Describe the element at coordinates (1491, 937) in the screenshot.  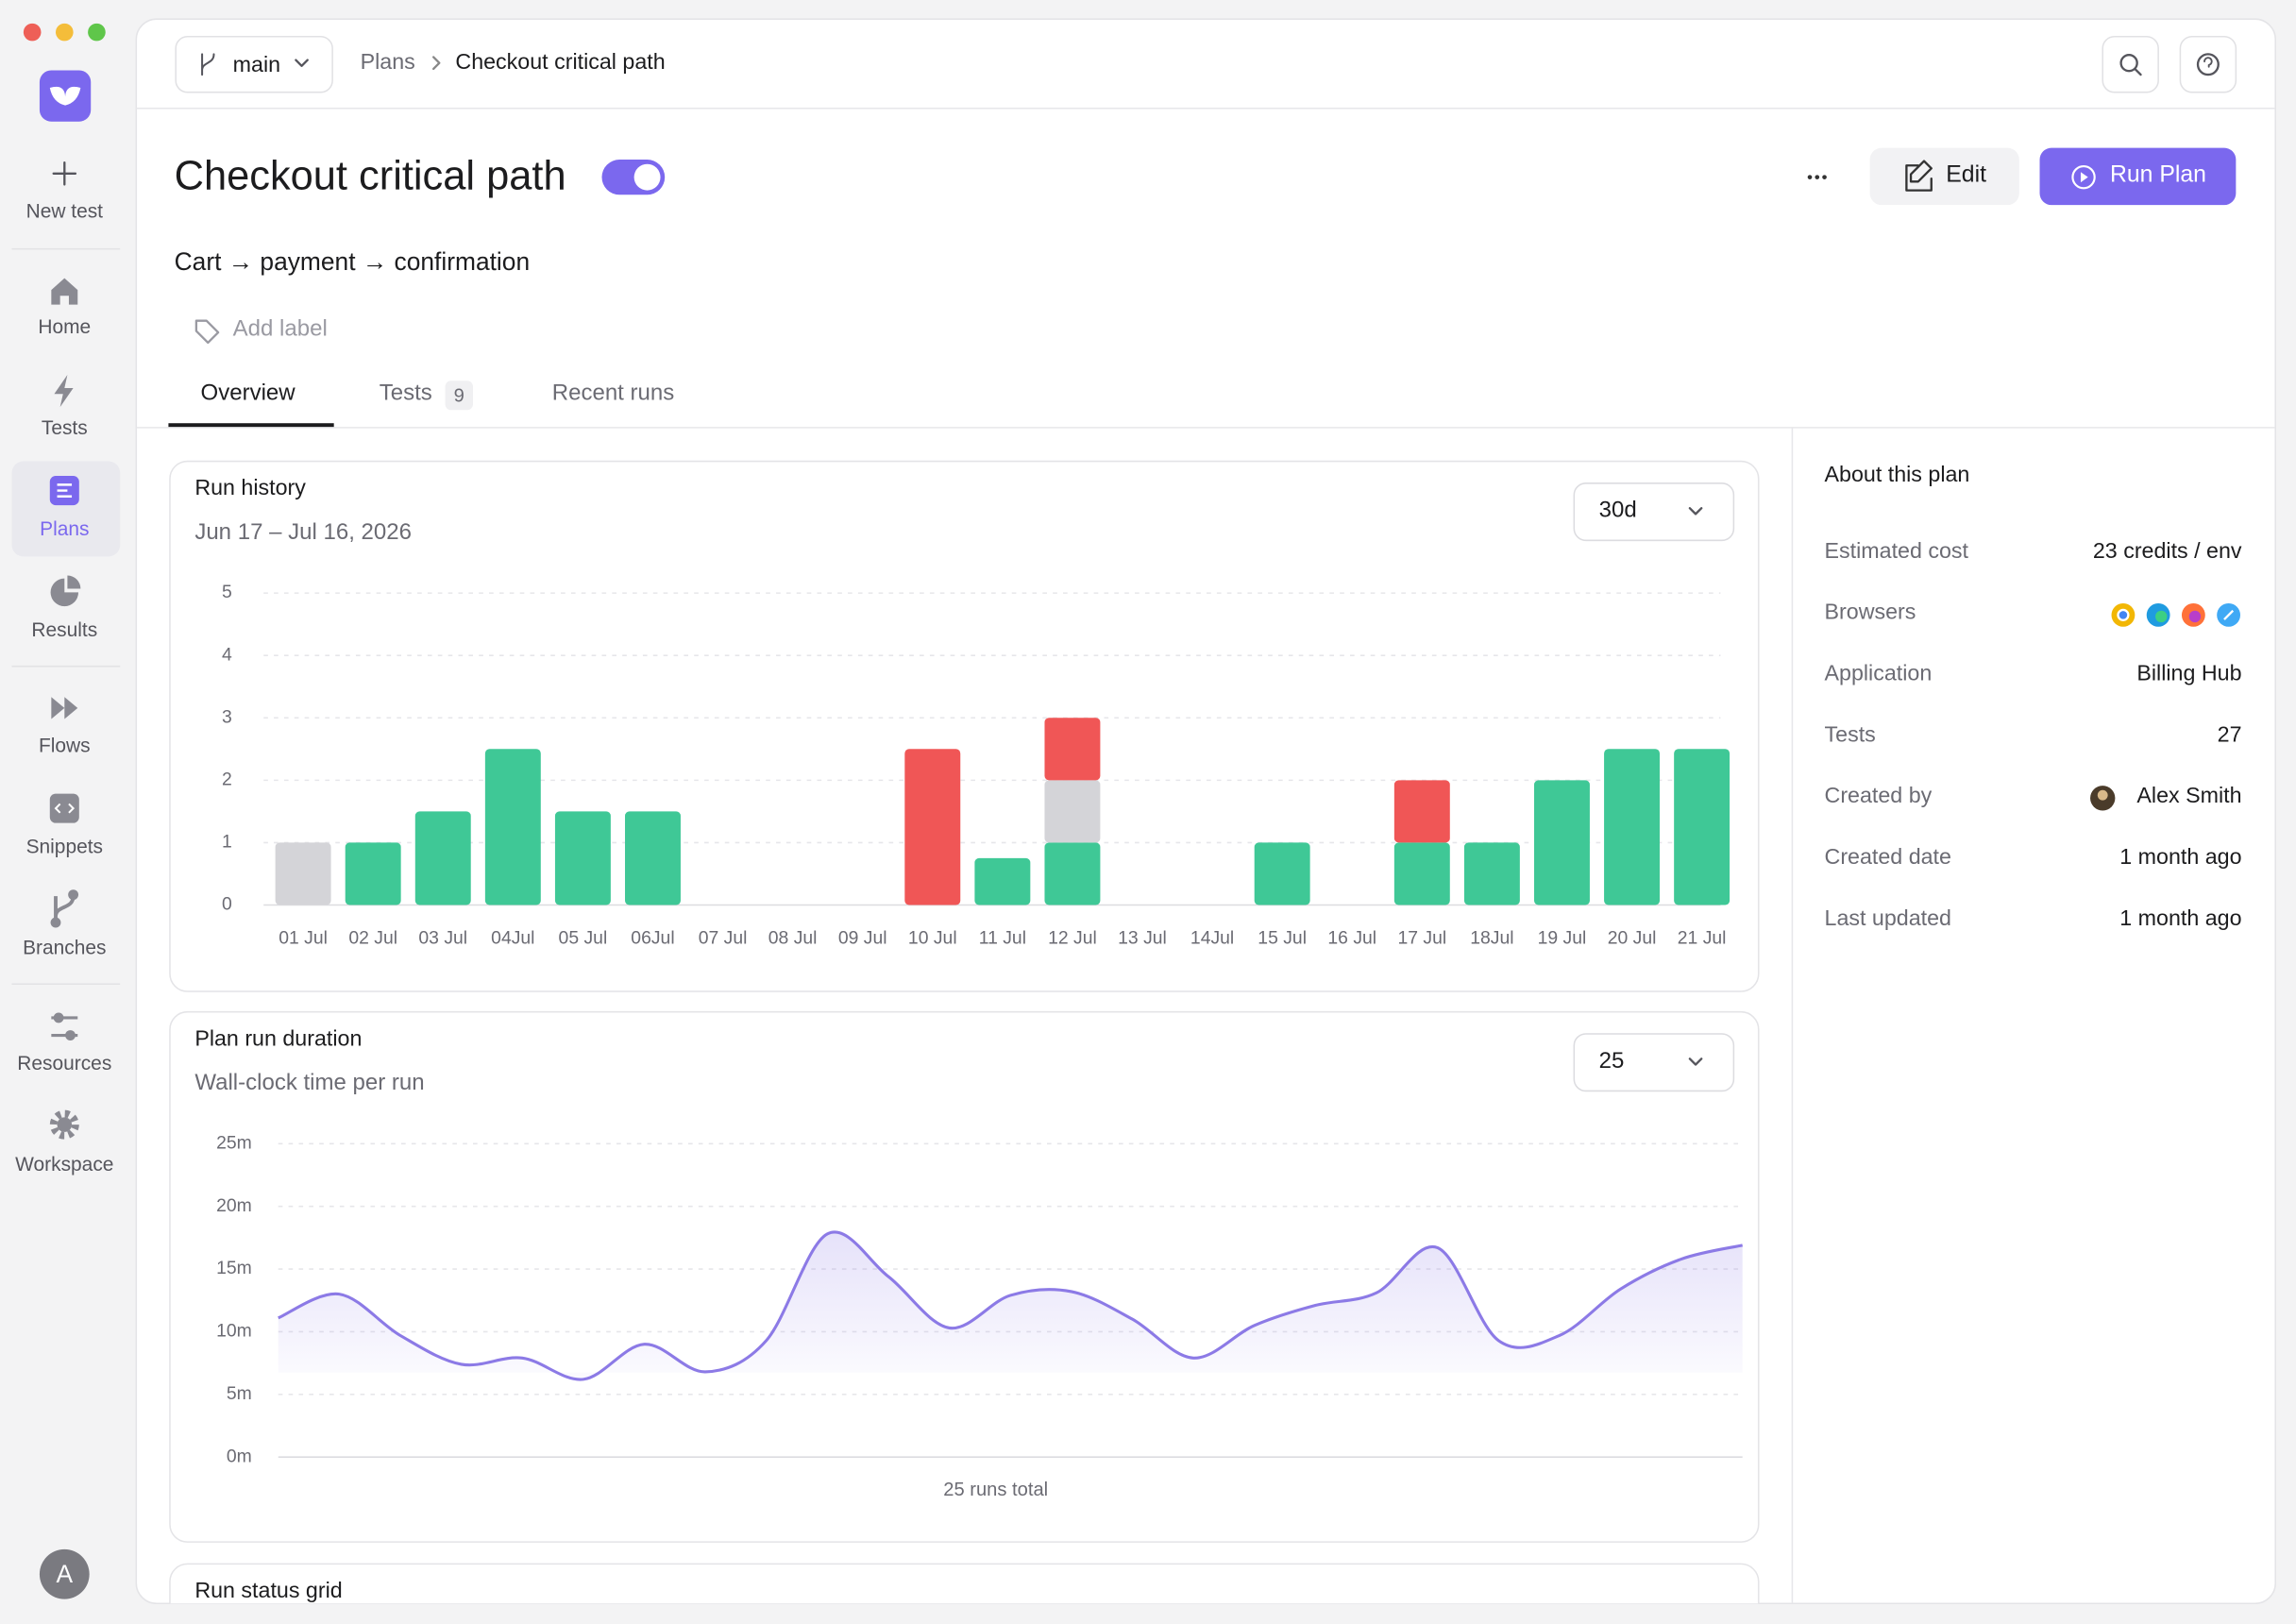
I see `x-tick-label: 18Jul` at that location.